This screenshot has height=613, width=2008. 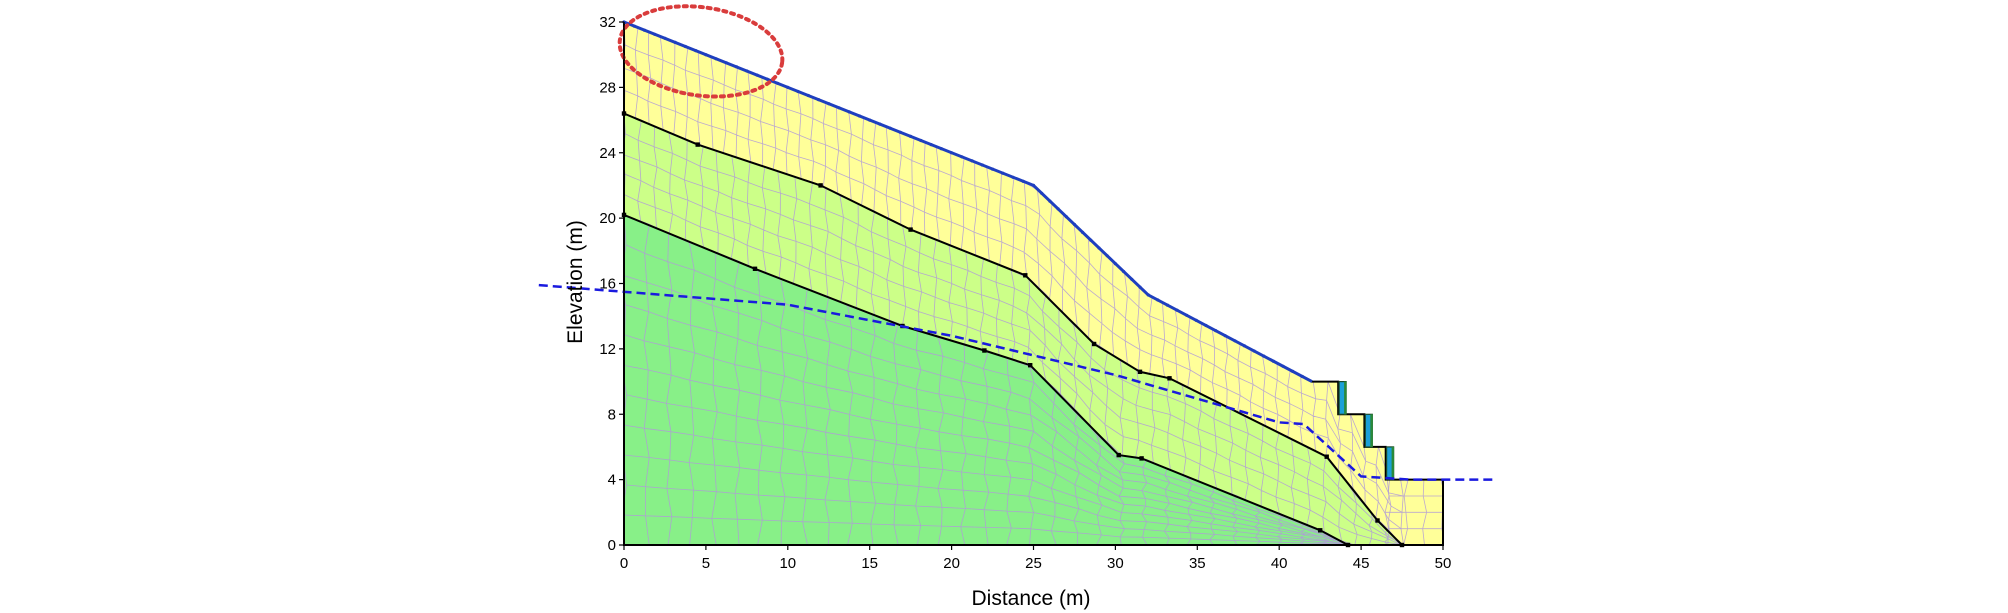 I want to click on x-tick-label: 5, so click(x=706, y=563).